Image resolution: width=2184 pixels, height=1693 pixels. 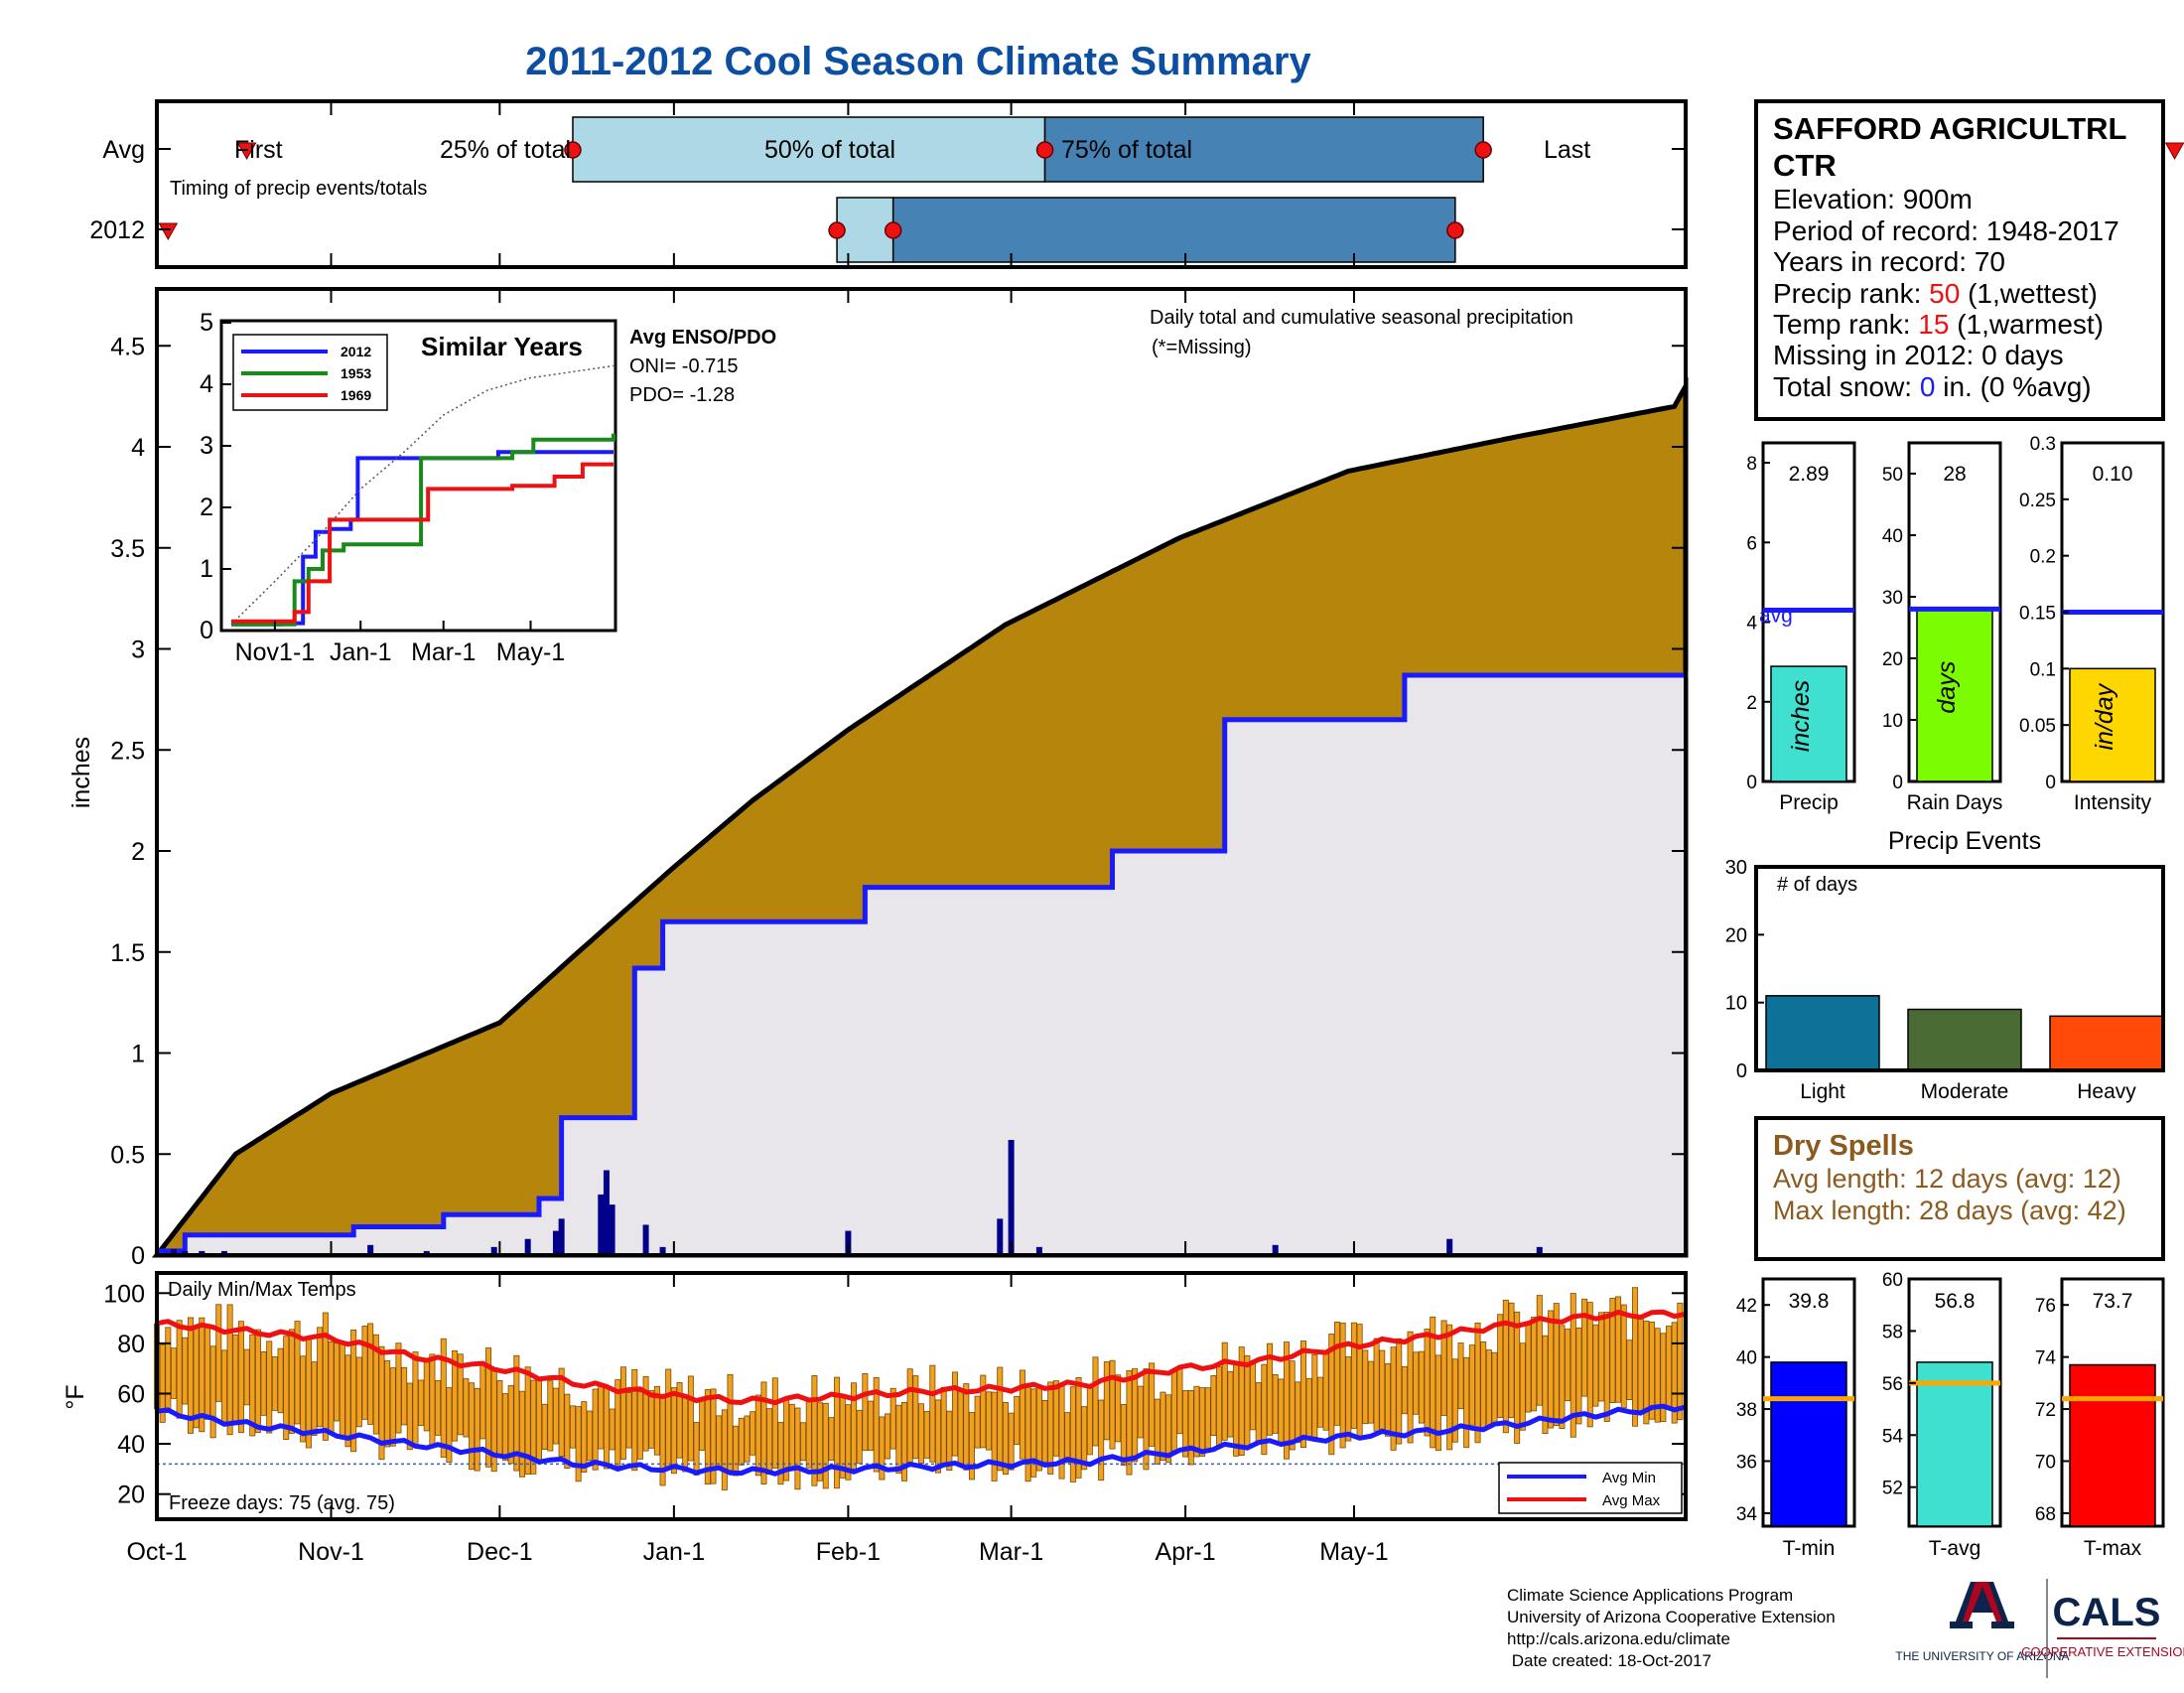 I want to click on temp-summary-y-tick-label: 68, so click(x=2045, y=1515).